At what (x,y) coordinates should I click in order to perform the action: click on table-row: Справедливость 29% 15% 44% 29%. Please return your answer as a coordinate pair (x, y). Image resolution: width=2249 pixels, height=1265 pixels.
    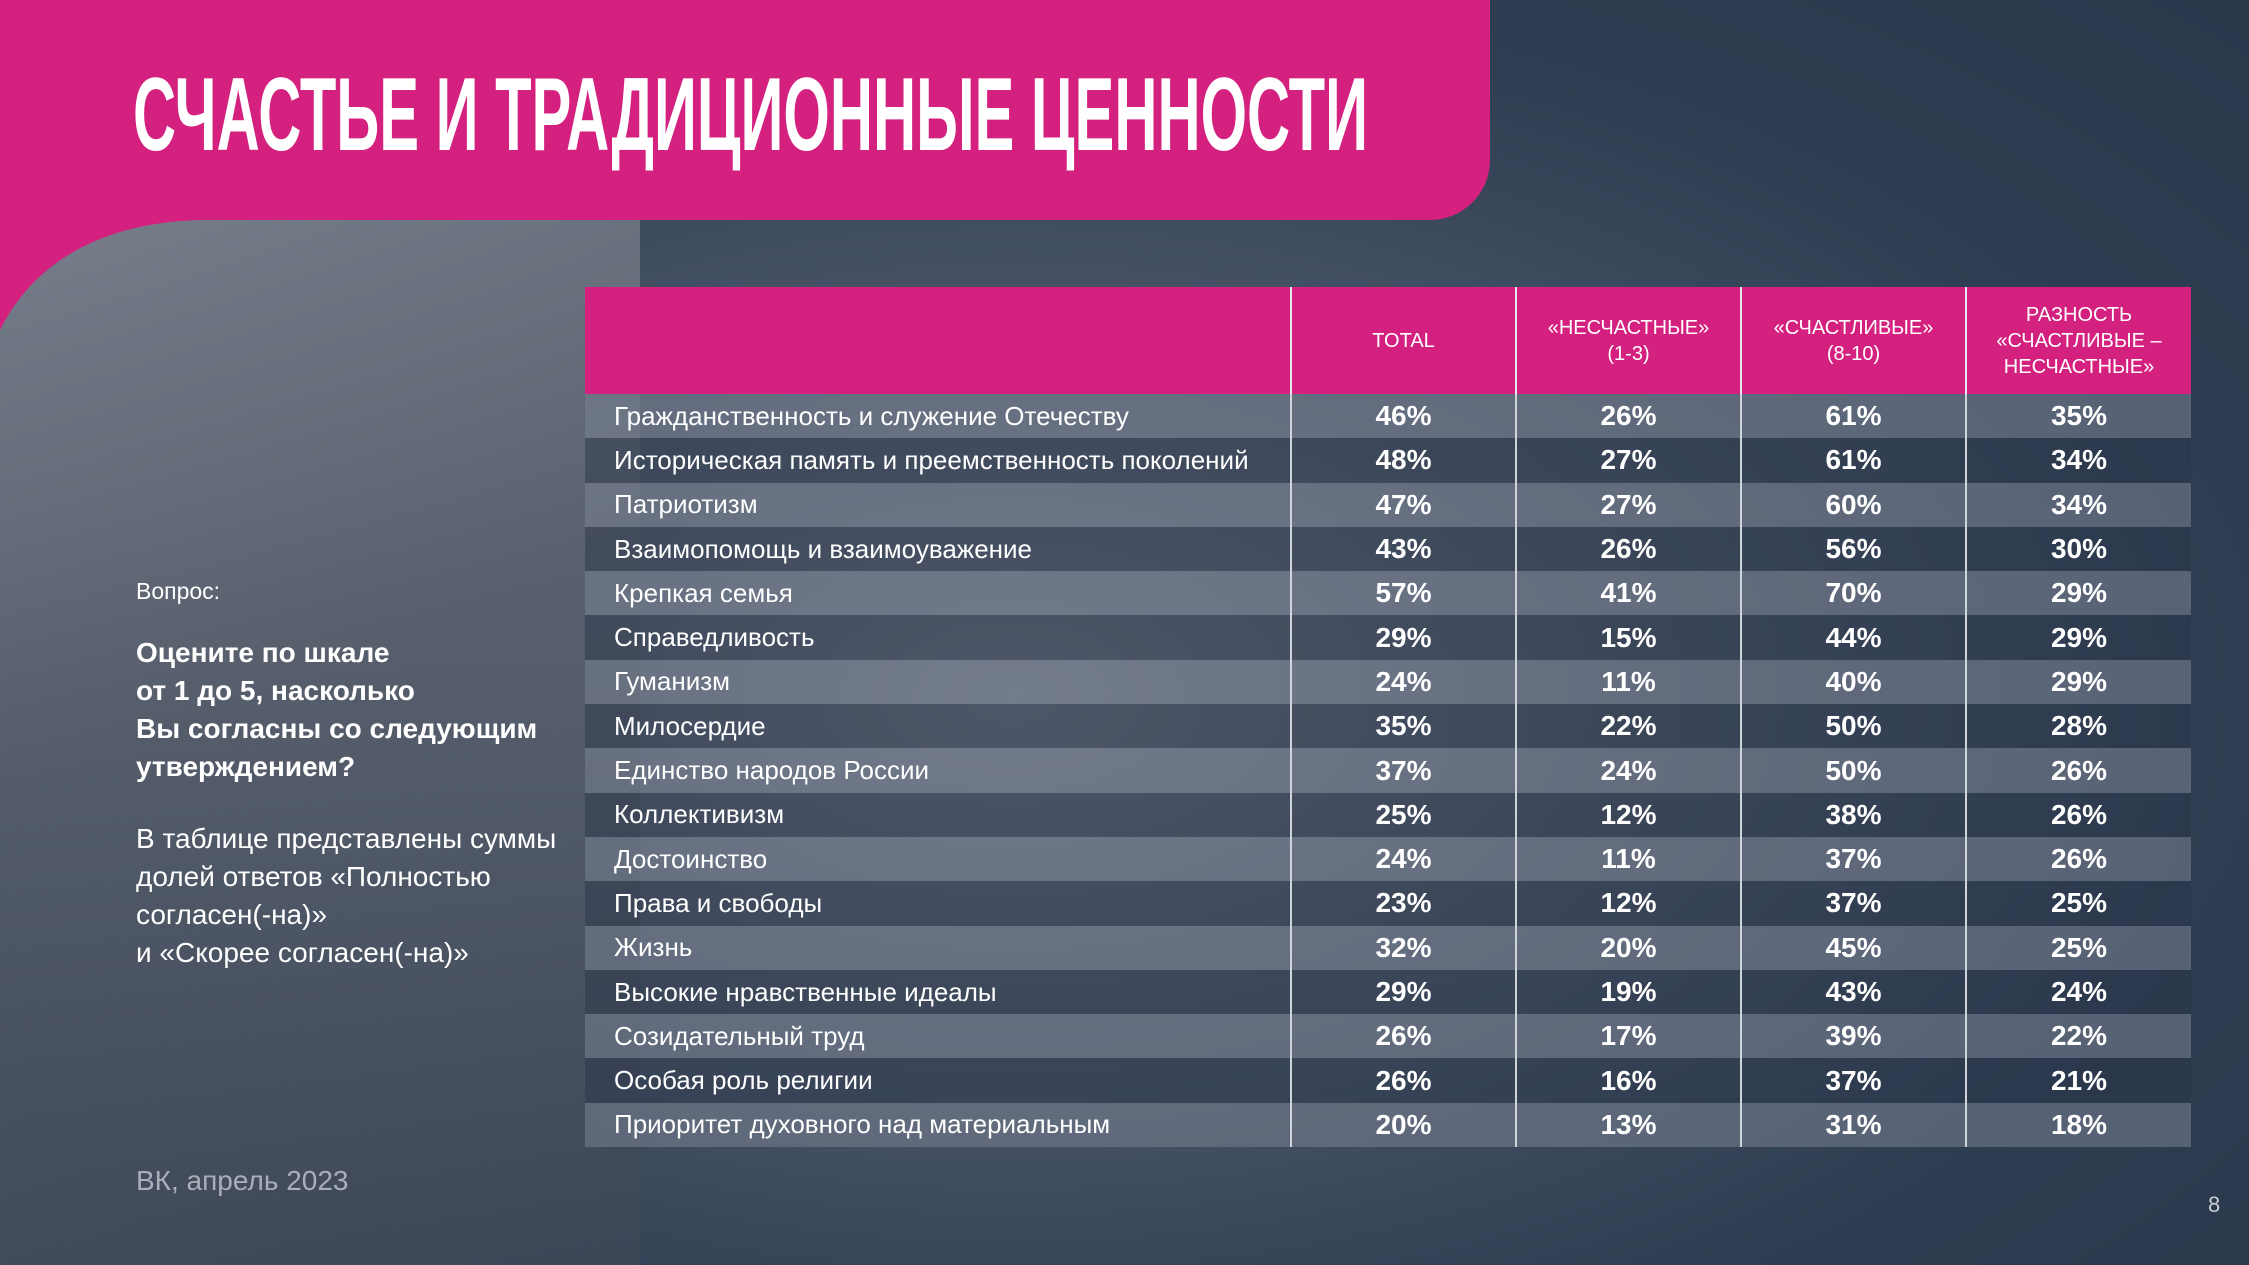
    Looking at the image, I should click on (1388, 637).